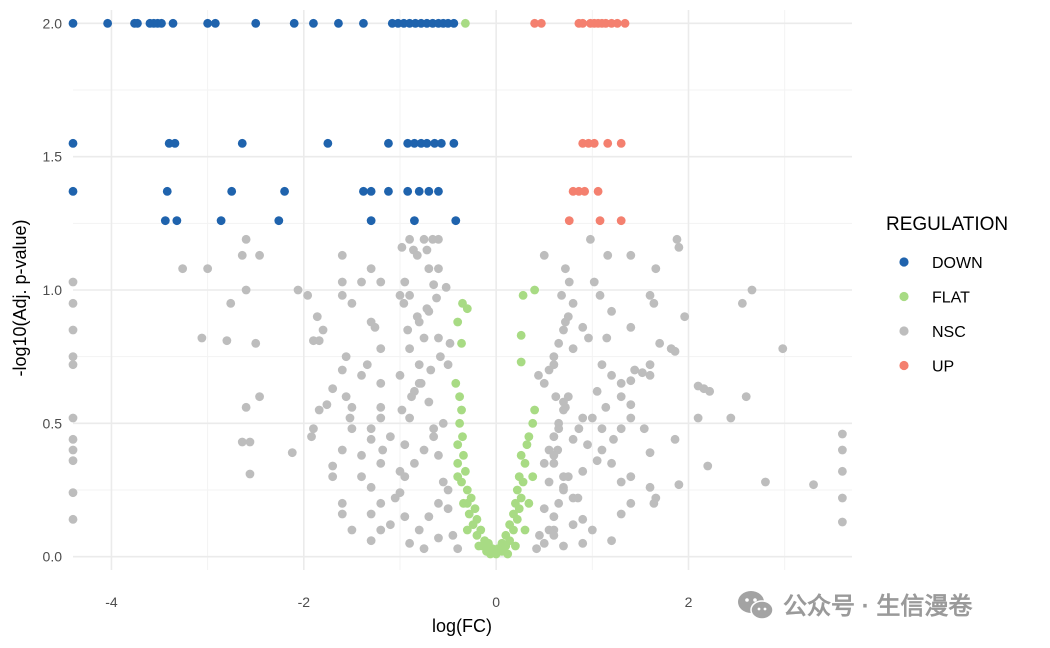  I want to click on legend-key-down, so click(904, 262).